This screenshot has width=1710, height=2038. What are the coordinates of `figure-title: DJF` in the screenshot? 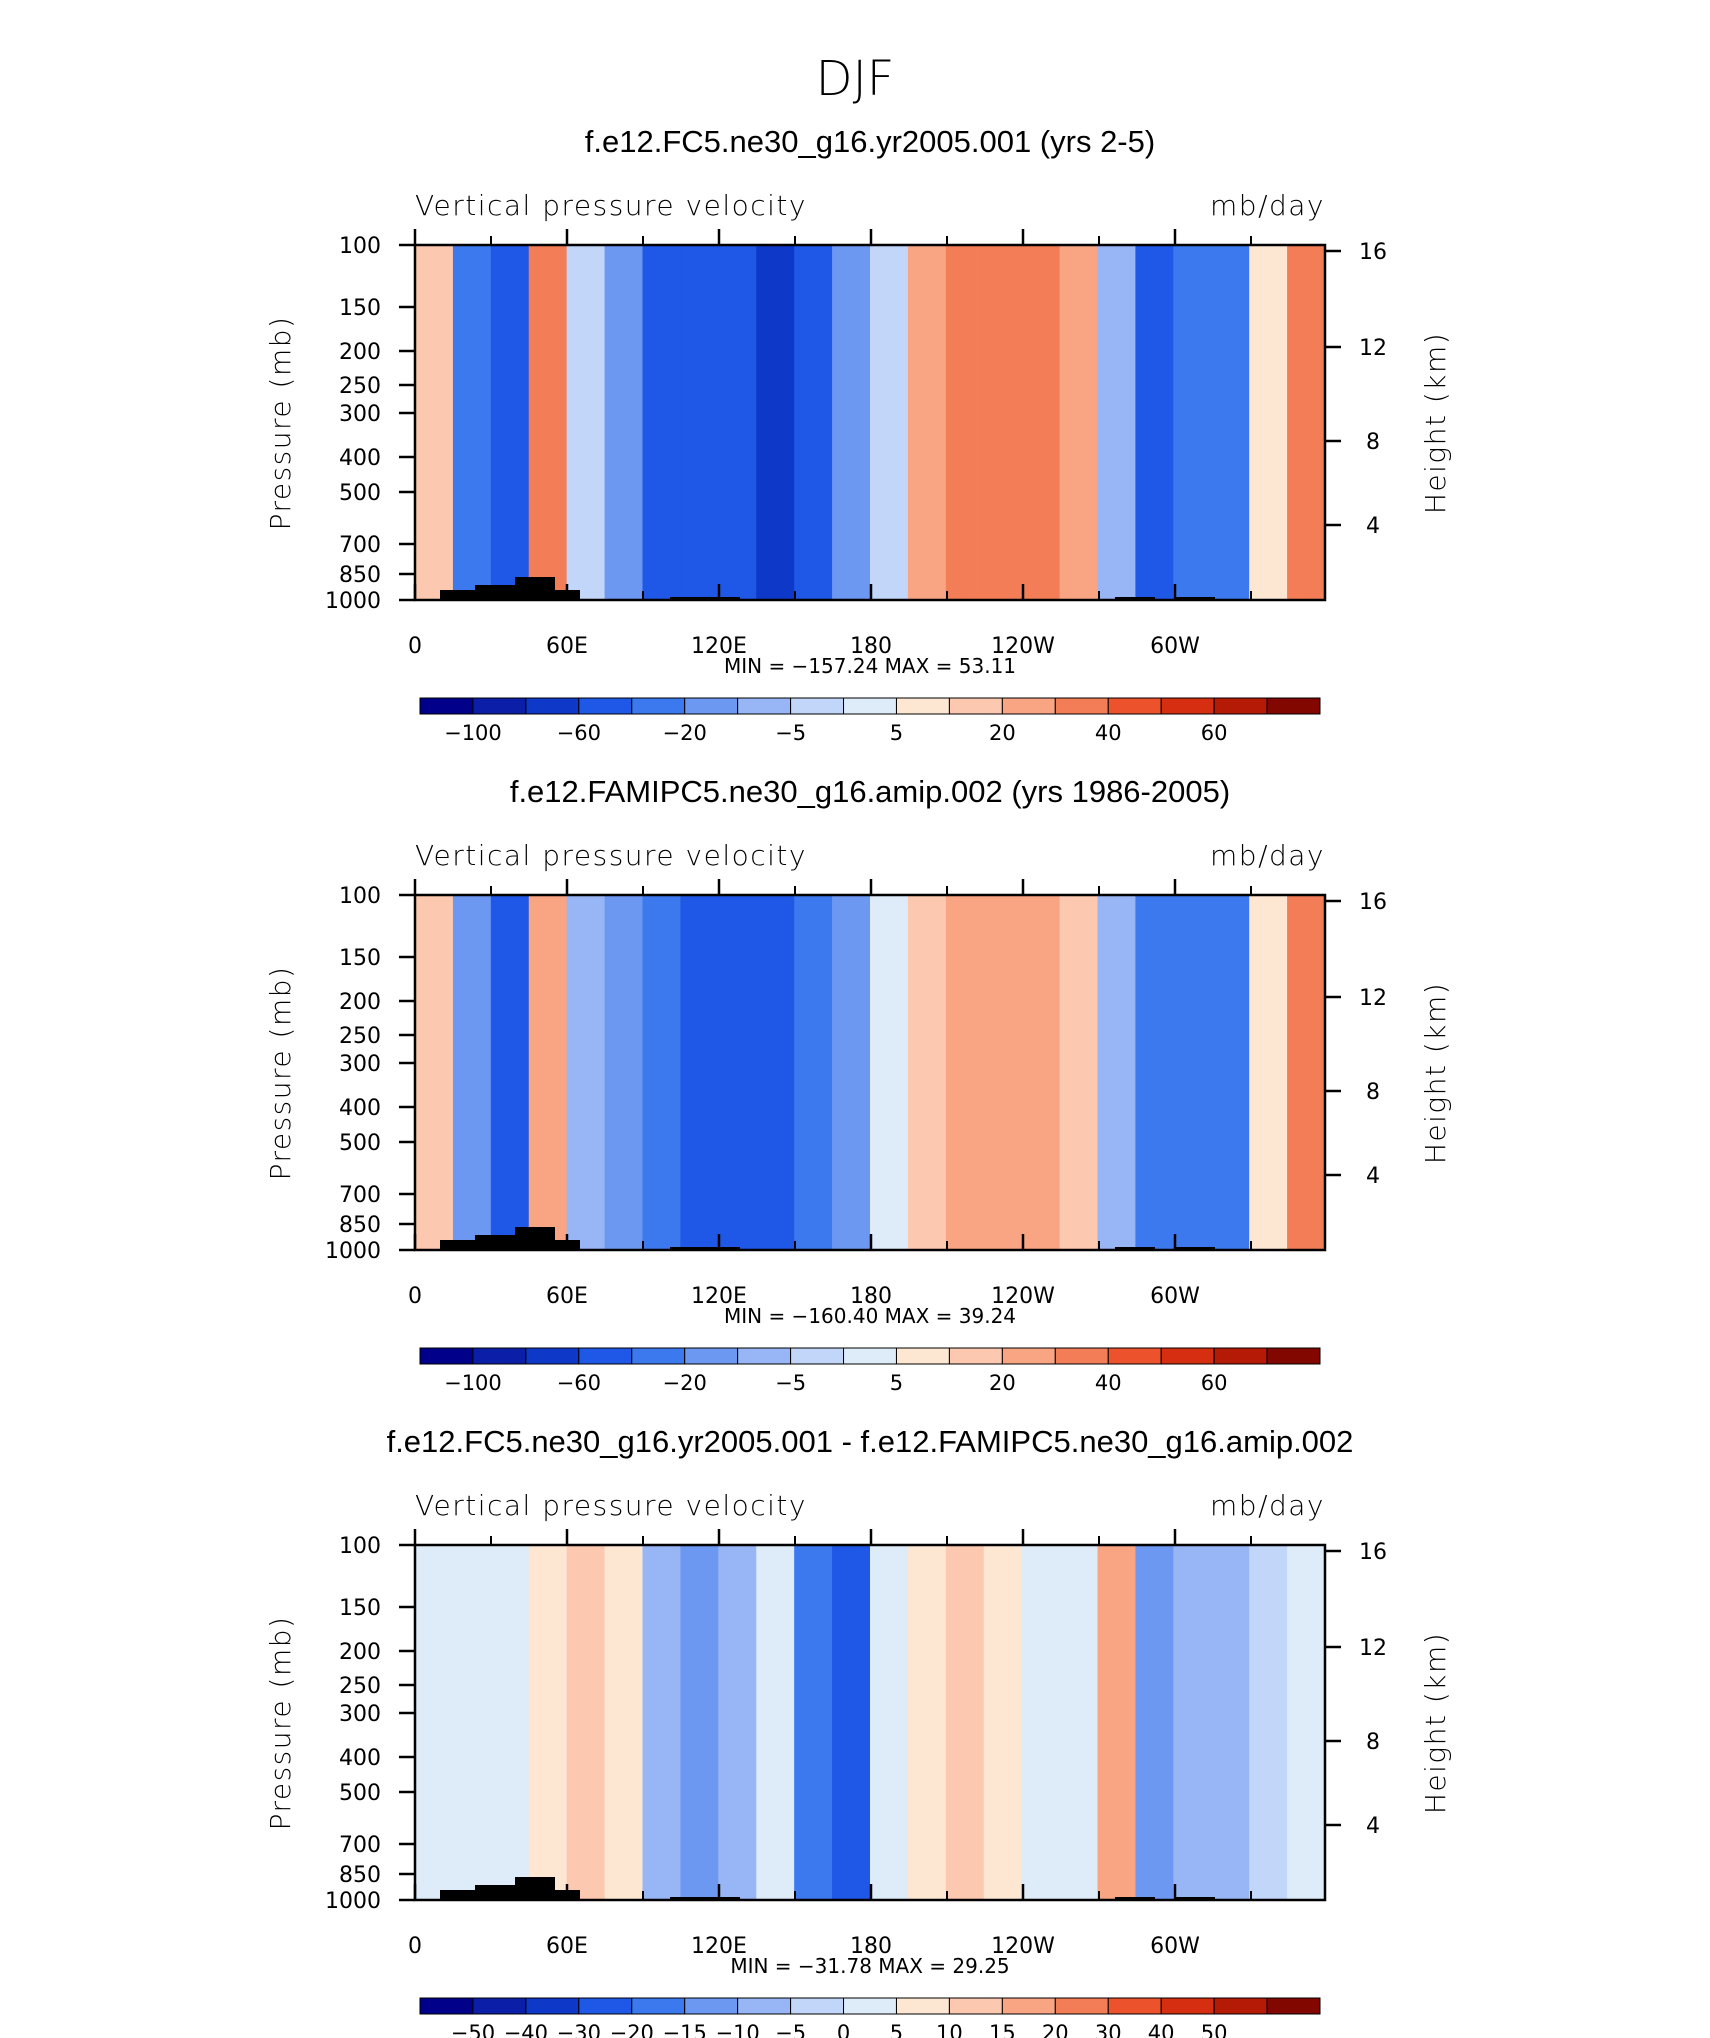 It's located at (855, 79).